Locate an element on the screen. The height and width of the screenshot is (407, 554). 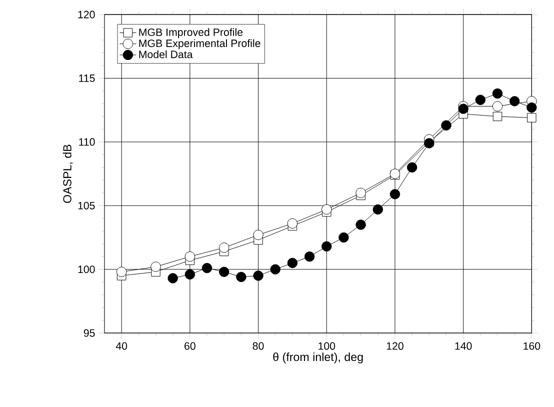
y-axis-title: OASPL, dB is located at coordinates (67, 174).